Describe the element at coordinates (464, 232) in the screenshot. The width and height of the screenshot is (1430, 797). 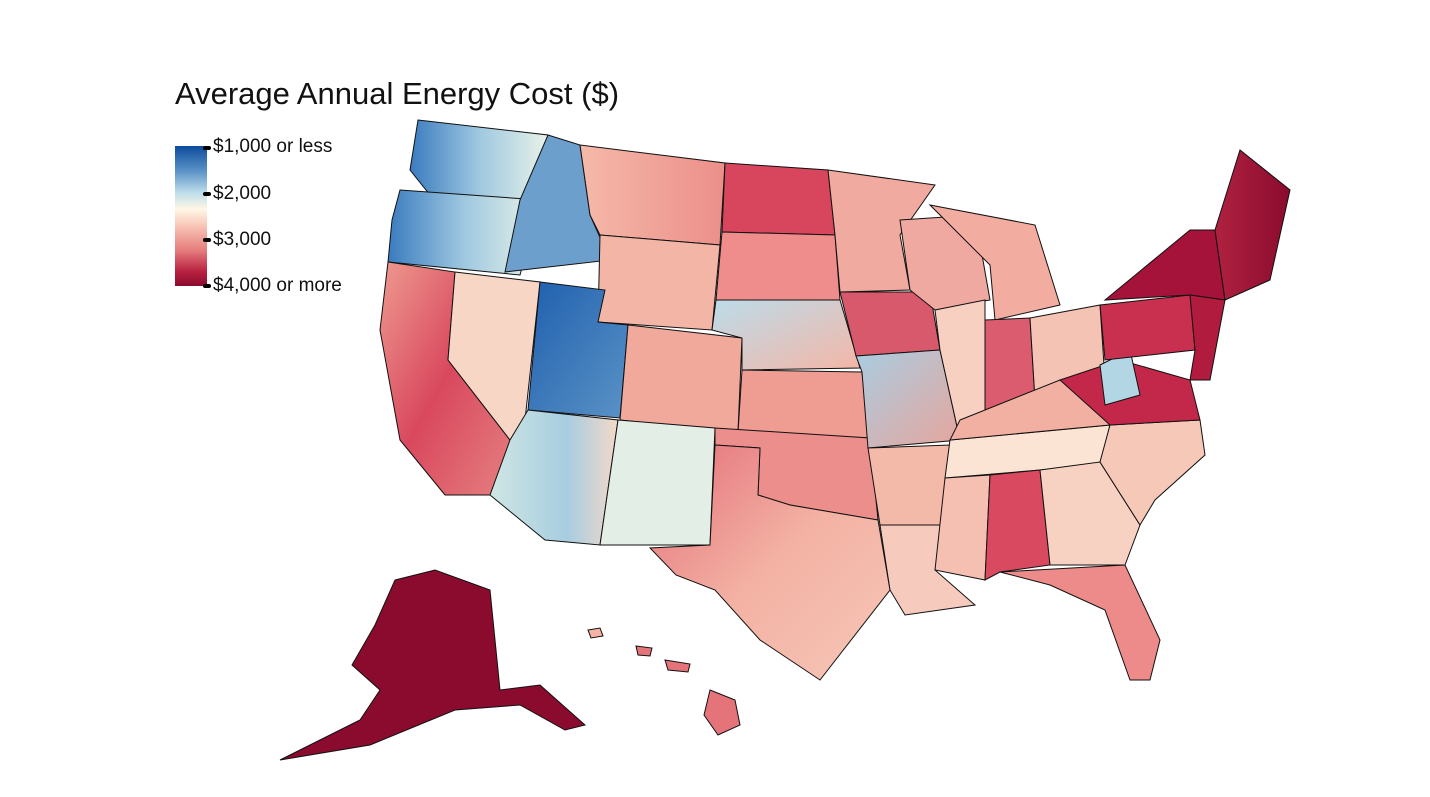
I see `region-oregon` at that location.